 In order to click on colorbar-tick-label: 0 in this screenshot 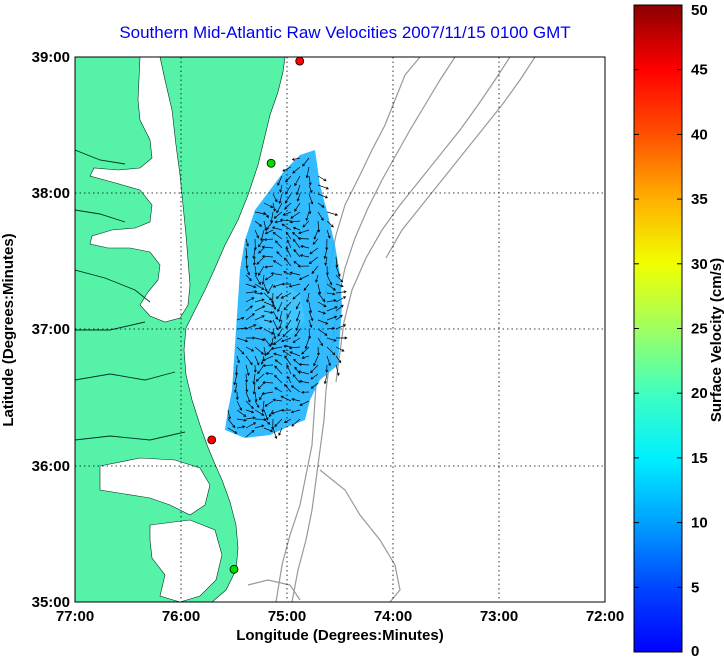, I will do `click(695, 651)`.